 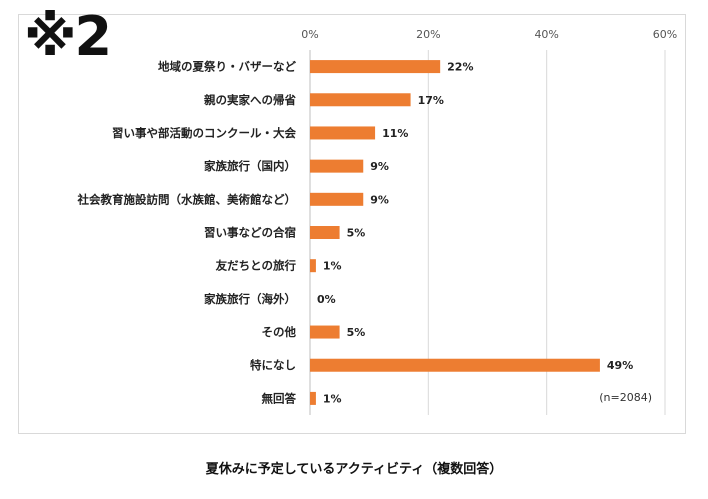 I want to click on data-label: 49%, so click(x=620, y=365).